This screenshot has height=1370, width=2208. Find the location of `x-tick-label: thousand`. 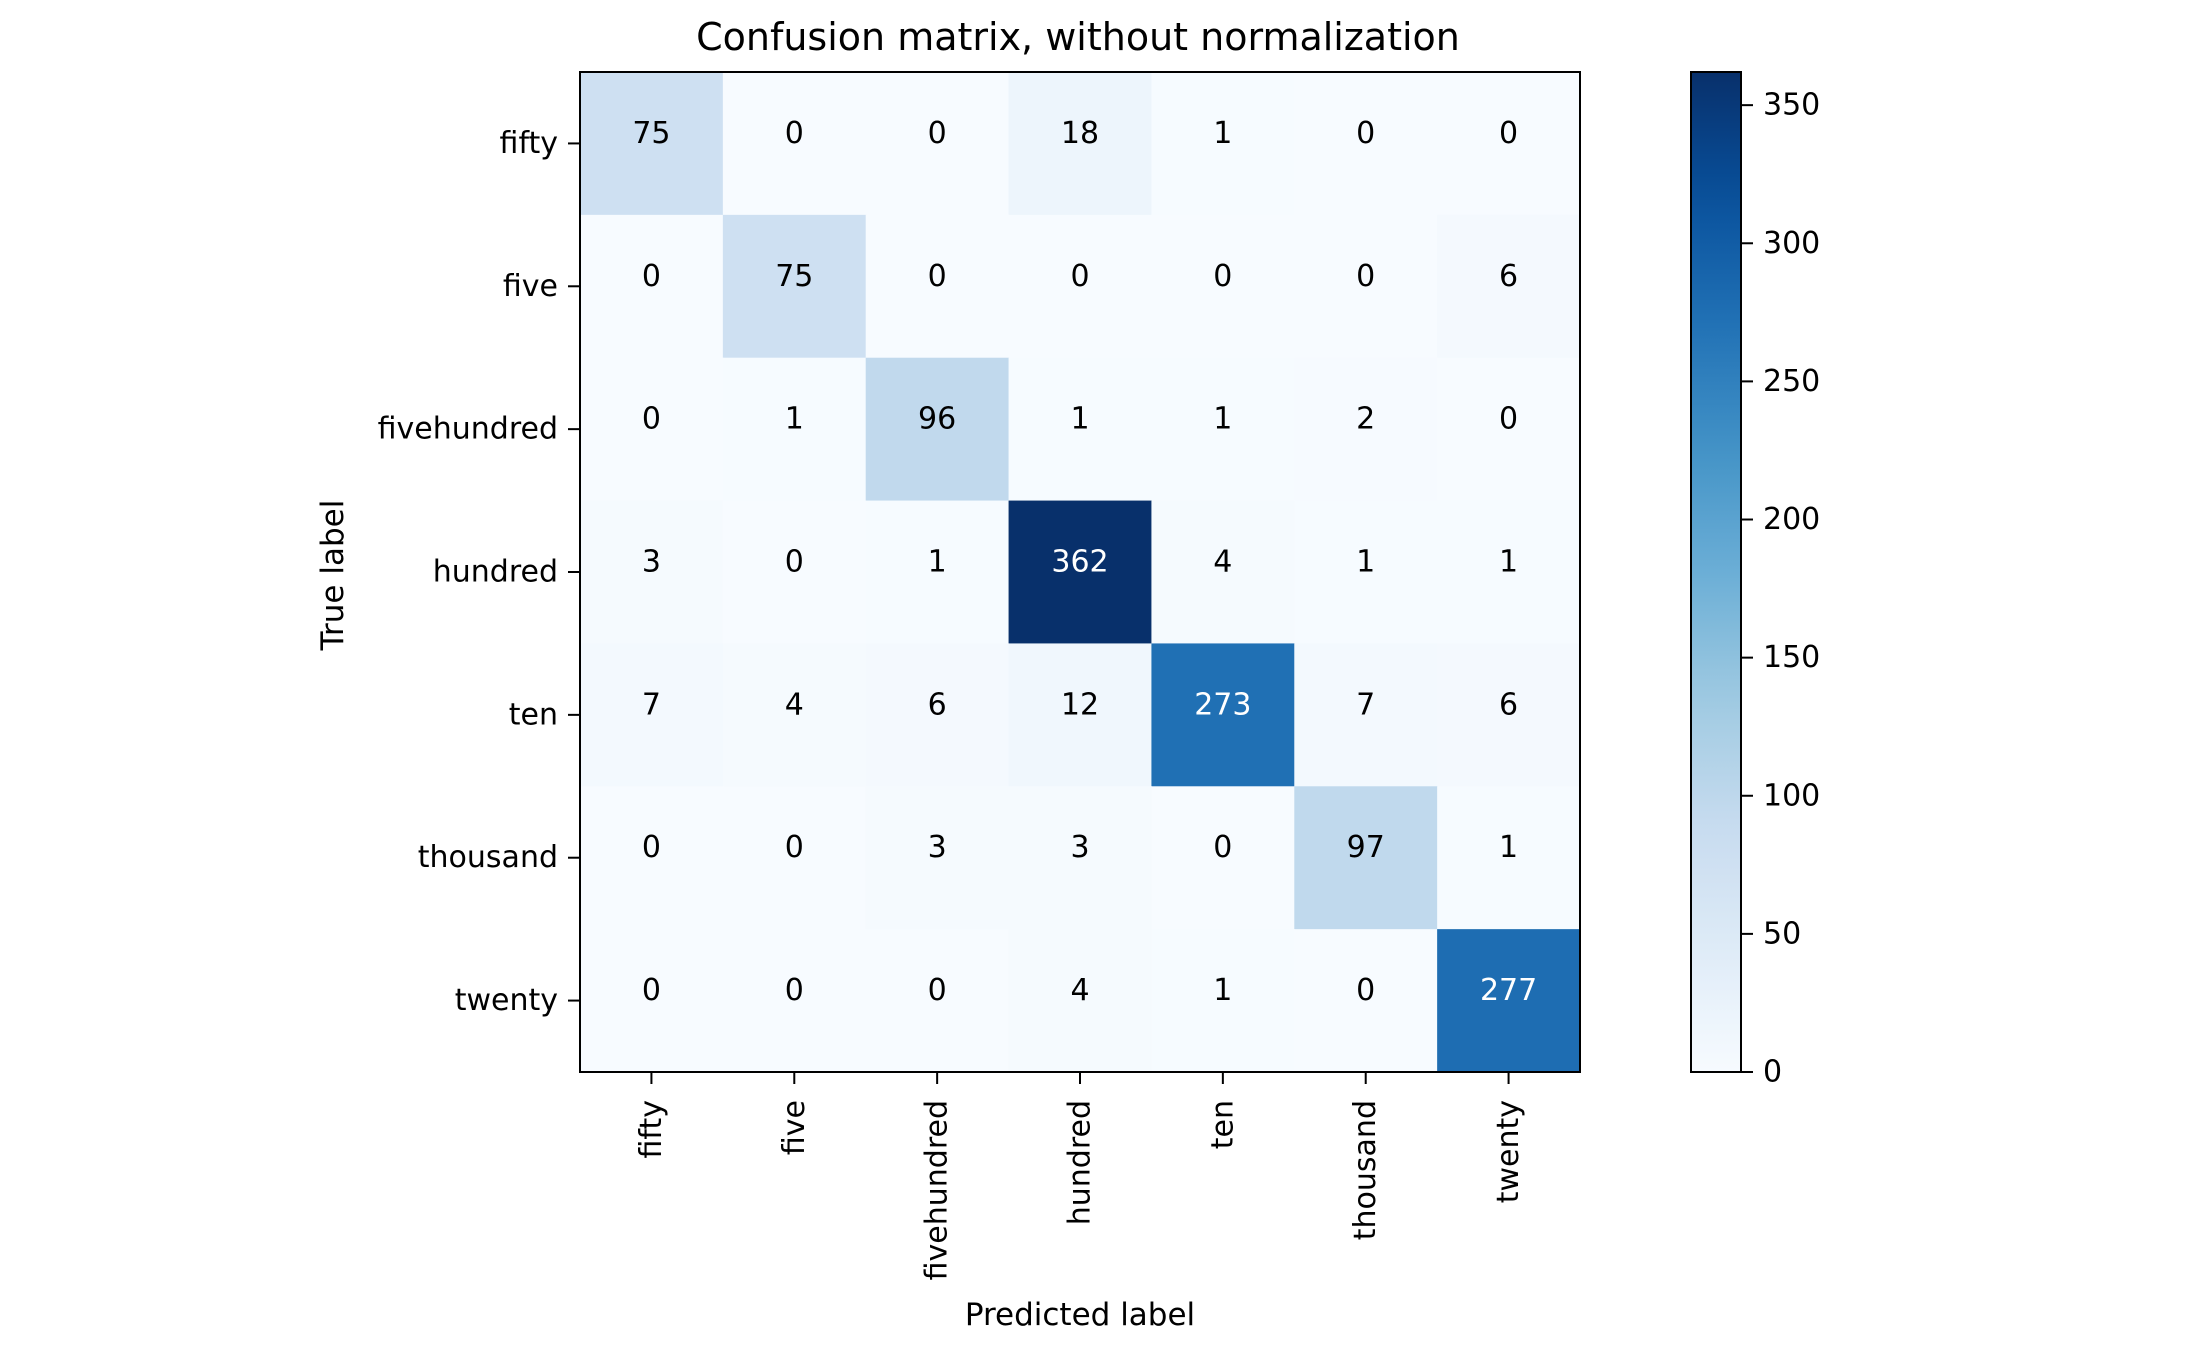

x-tick-label: thousand is located at coordinates (1365, 1170).